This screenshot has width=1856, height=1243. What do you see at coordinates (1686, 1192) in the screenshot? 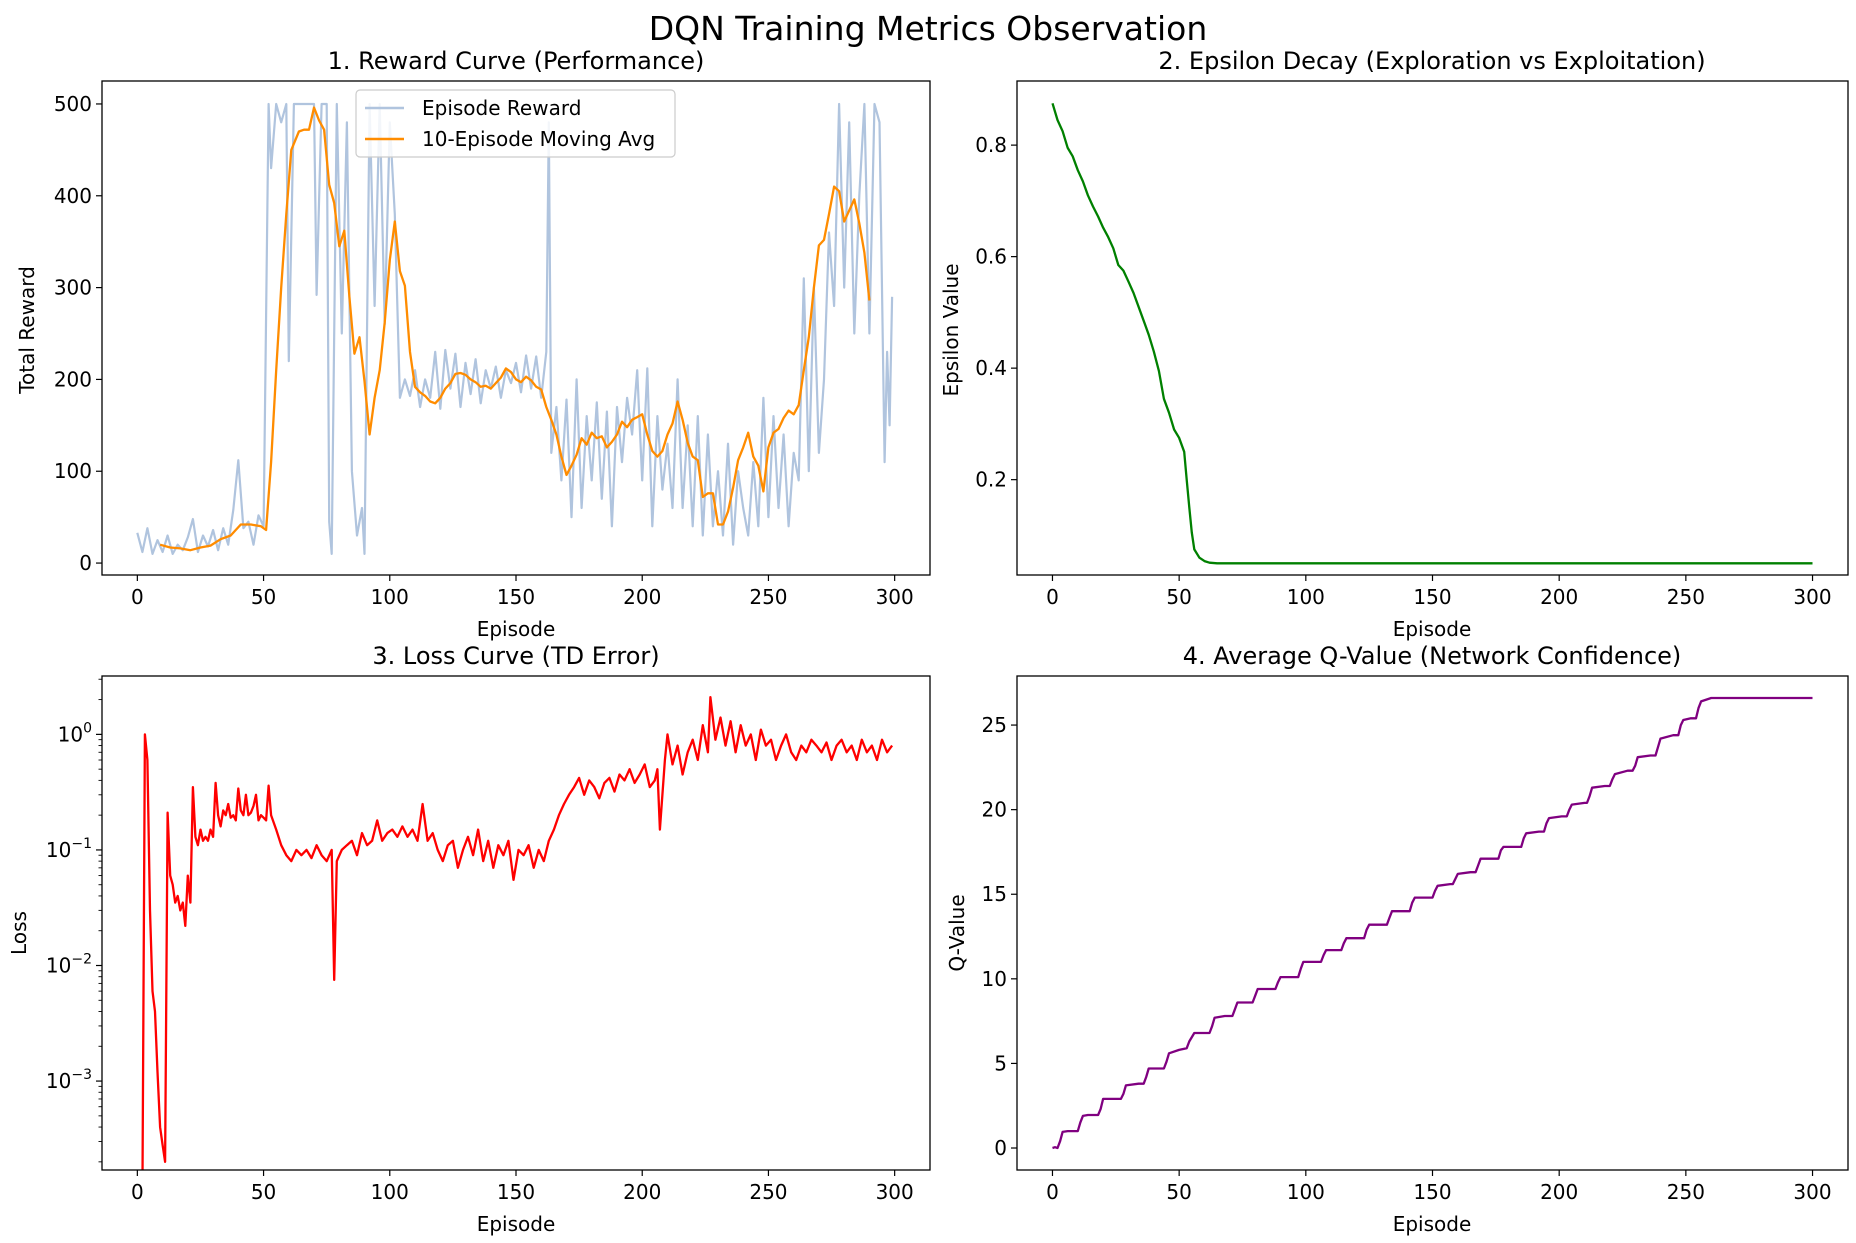
I see `q-value-x-tick-label: 250` at bounding box center [1686, 1192].